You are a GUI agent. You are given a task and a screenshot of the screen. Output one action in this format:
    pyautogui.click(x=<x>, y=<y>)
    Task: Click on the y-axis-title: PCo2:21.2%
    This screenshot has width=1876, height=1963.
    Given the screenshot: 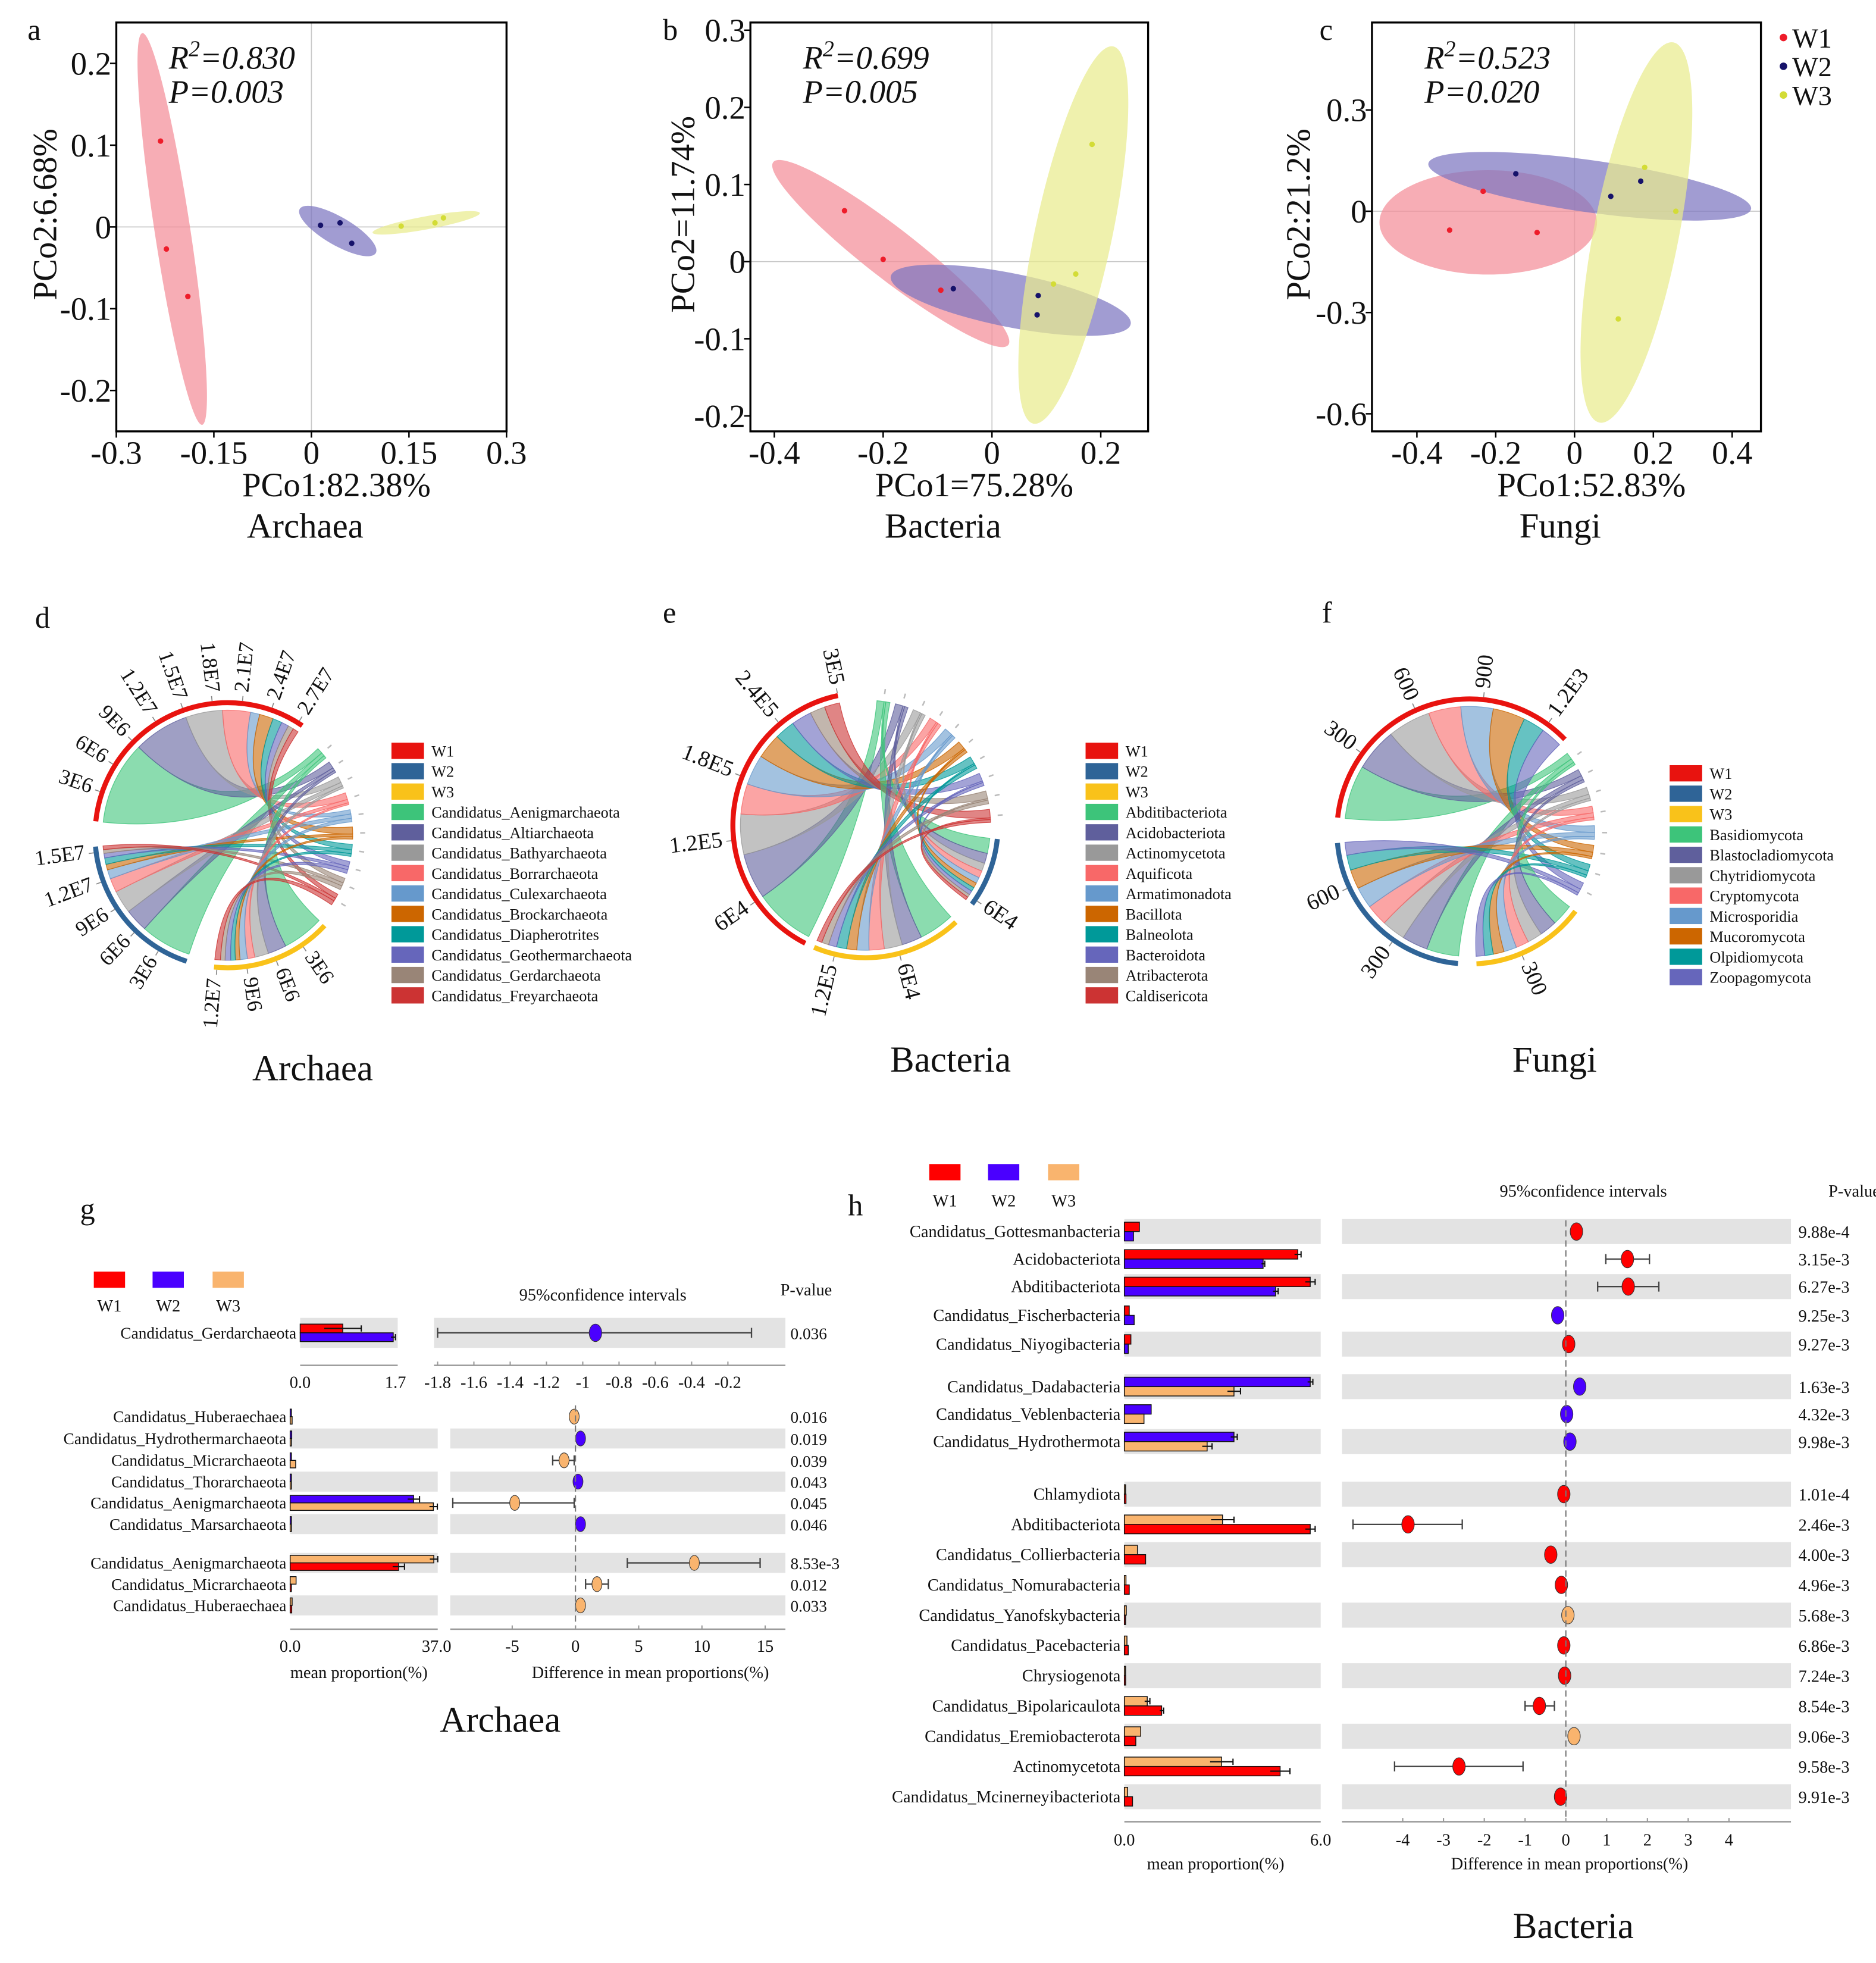 What is the action you would take?
    pyautogui.click(x=1298, y=214)
    